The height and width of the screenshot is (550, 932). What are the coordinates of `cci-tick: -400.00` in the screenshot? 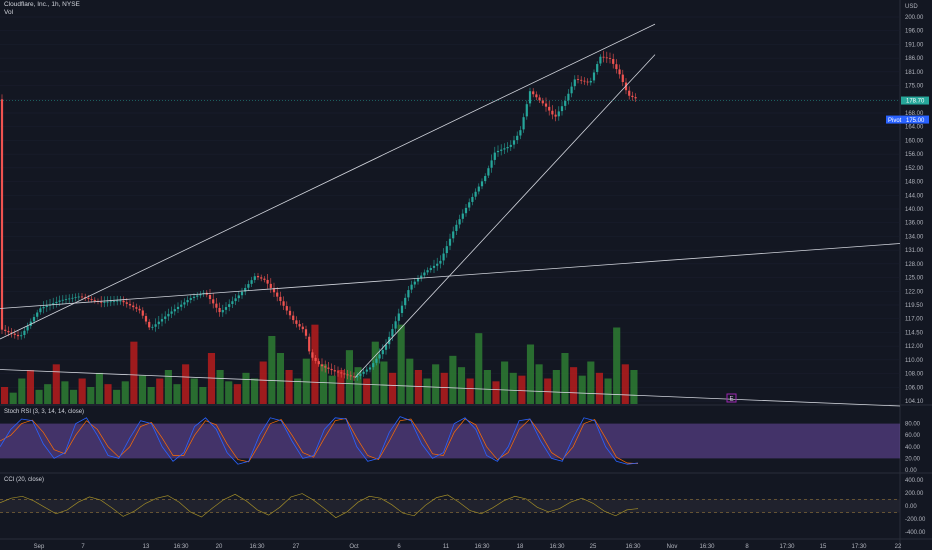 It's located at (915, 533).